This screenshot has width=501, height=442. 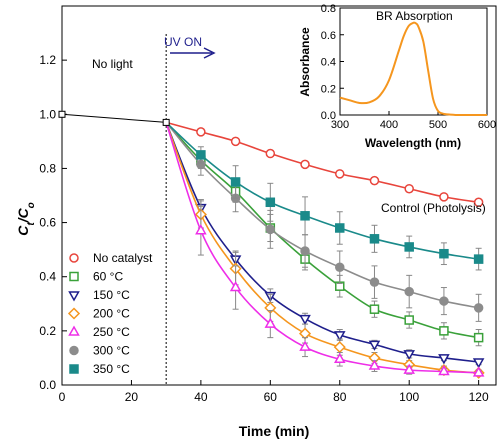 I want to click on uv-on-label: UV ON, so click(x=183, y=42).